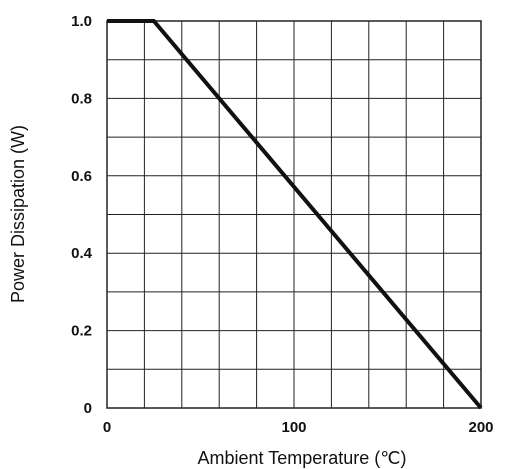  Describe the element at coordinates (82, 215) in the screenshot. I see `y-axis-tick-labels: 0 0.2 0.4 0.6 0.8 1.0` at that location.